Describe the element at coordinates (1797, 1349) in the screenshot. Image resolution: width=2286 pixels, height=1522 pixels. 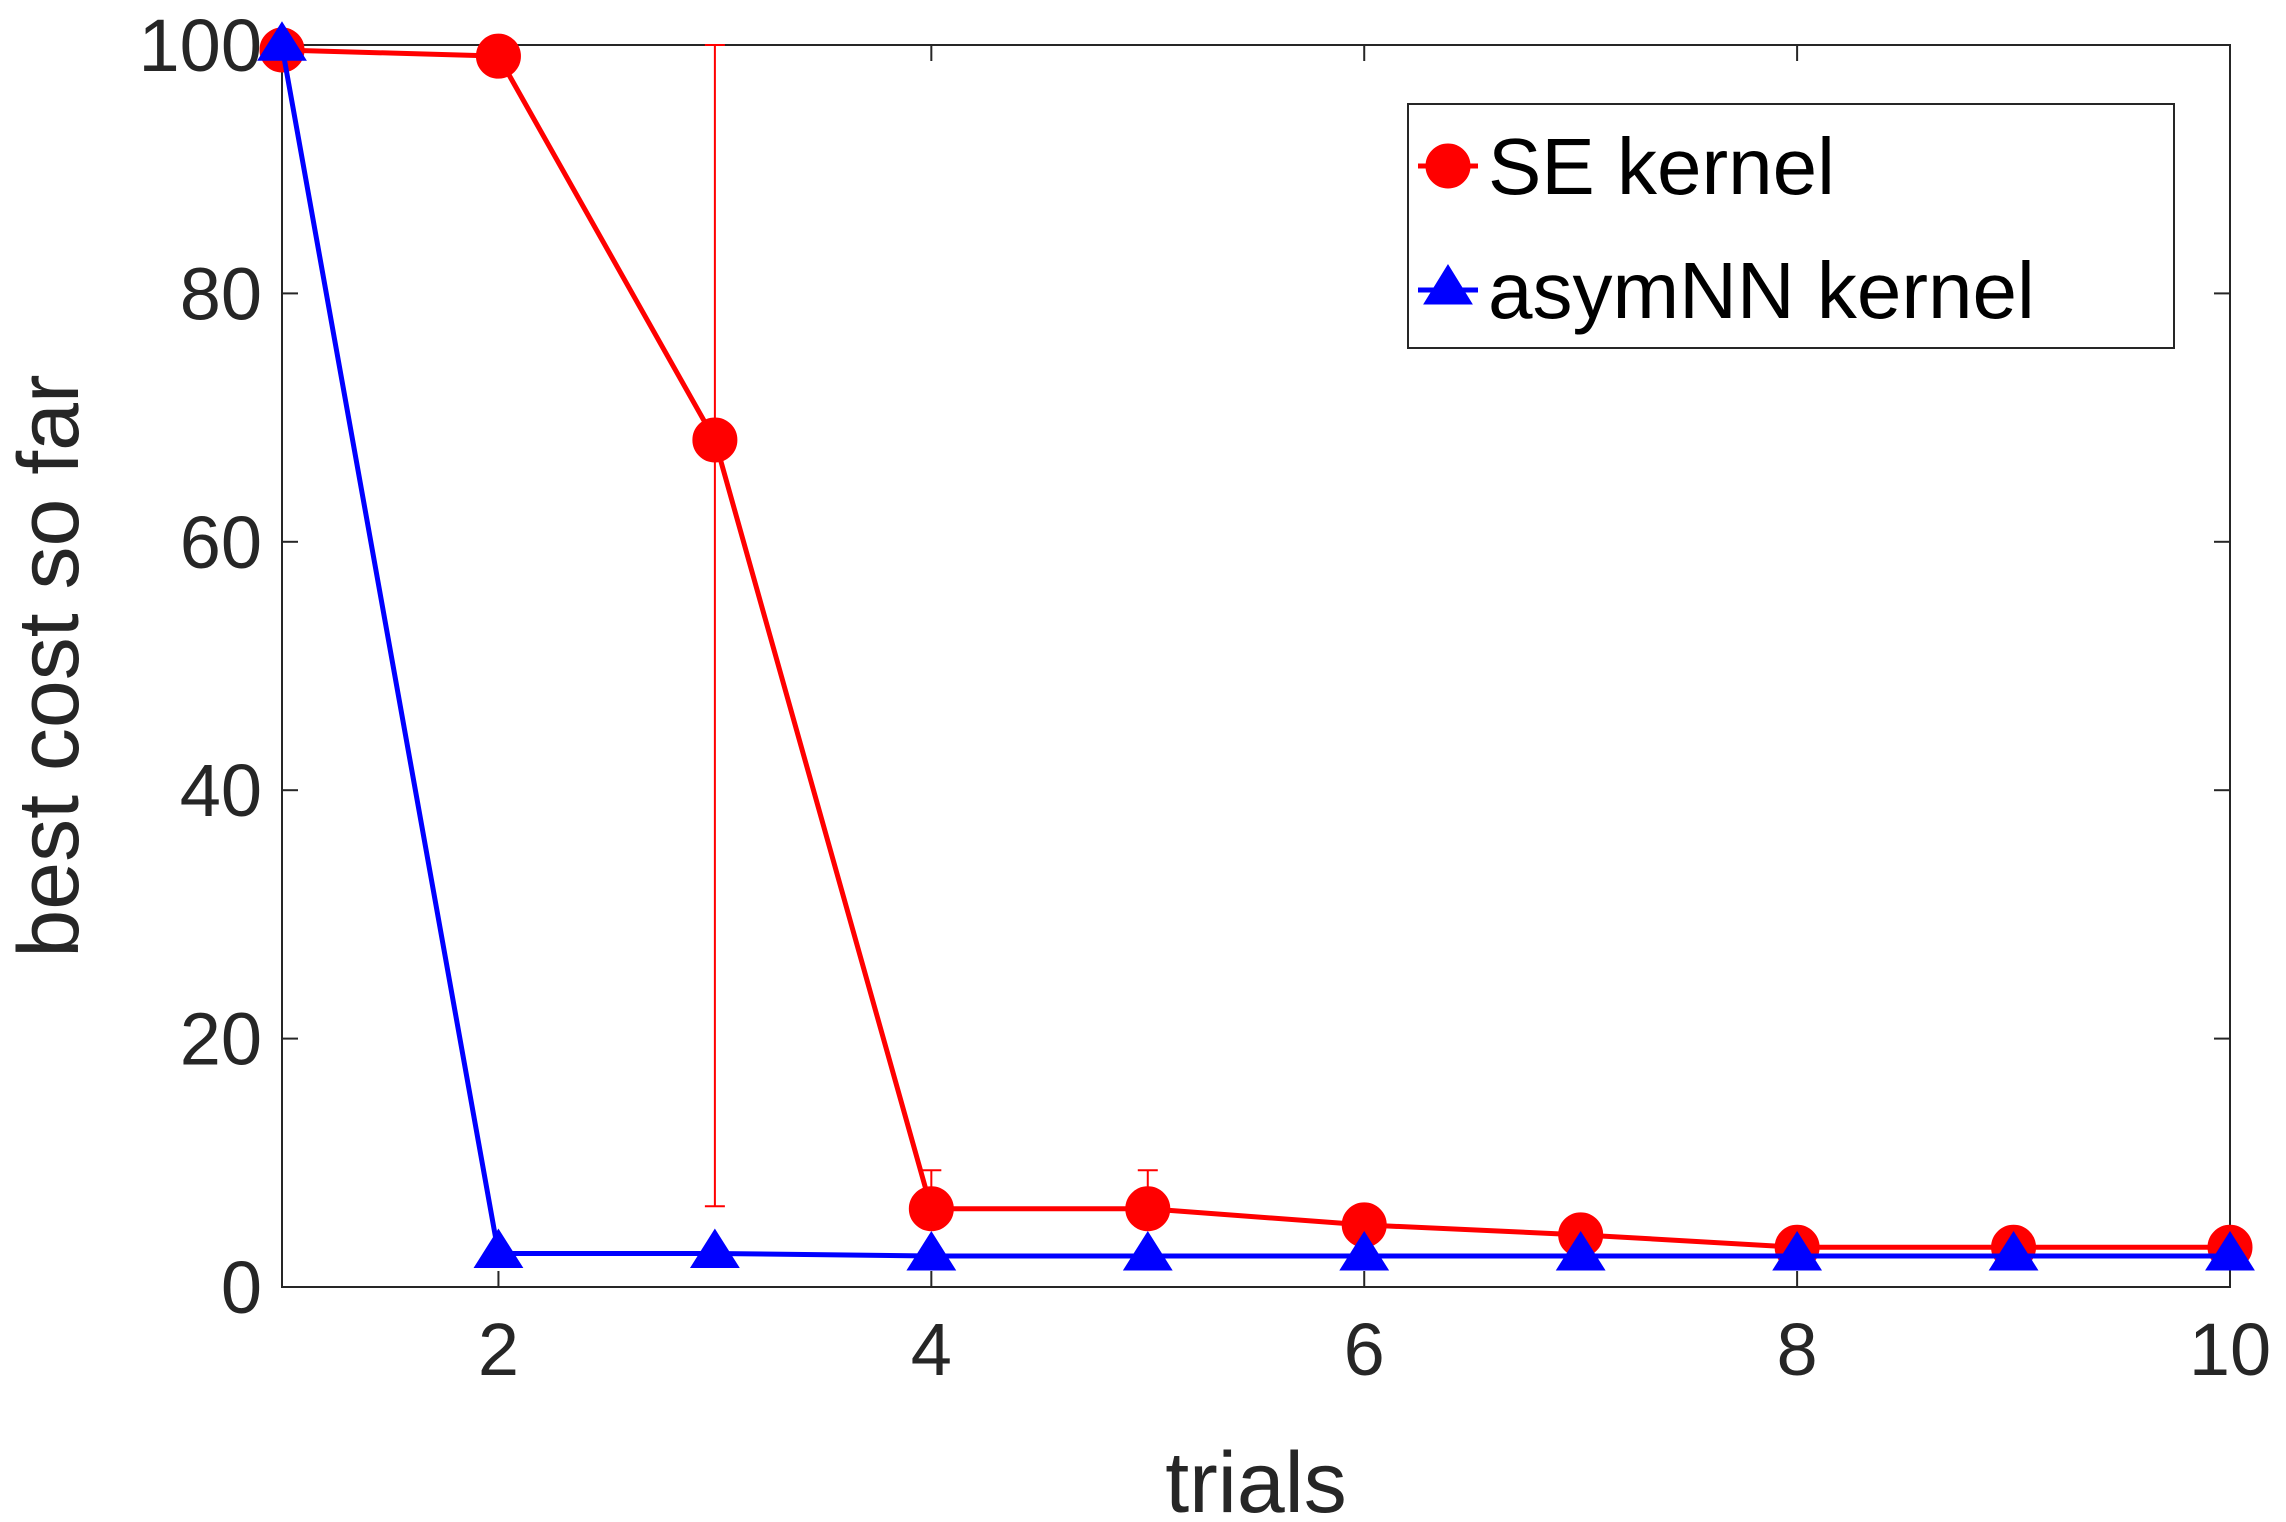
I see `x-tick-label: 8` at that location.